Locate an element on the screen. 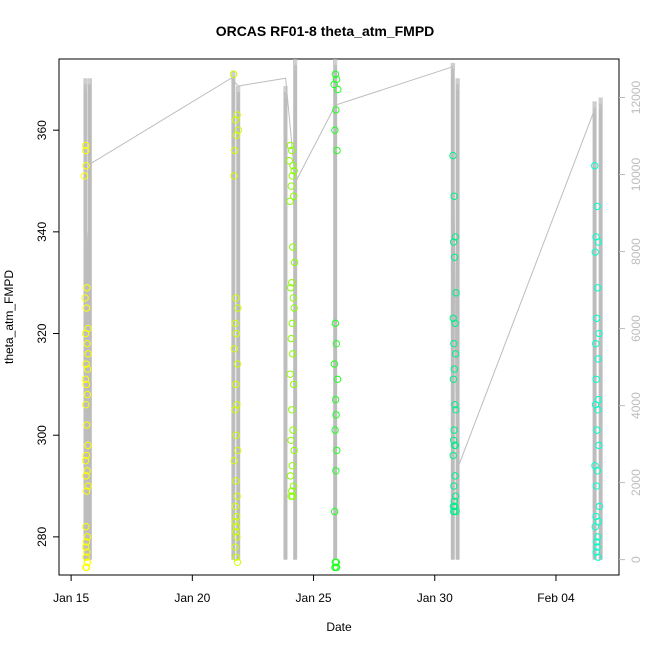  y-tick-label: 320 is located at coordinates (42, 333).